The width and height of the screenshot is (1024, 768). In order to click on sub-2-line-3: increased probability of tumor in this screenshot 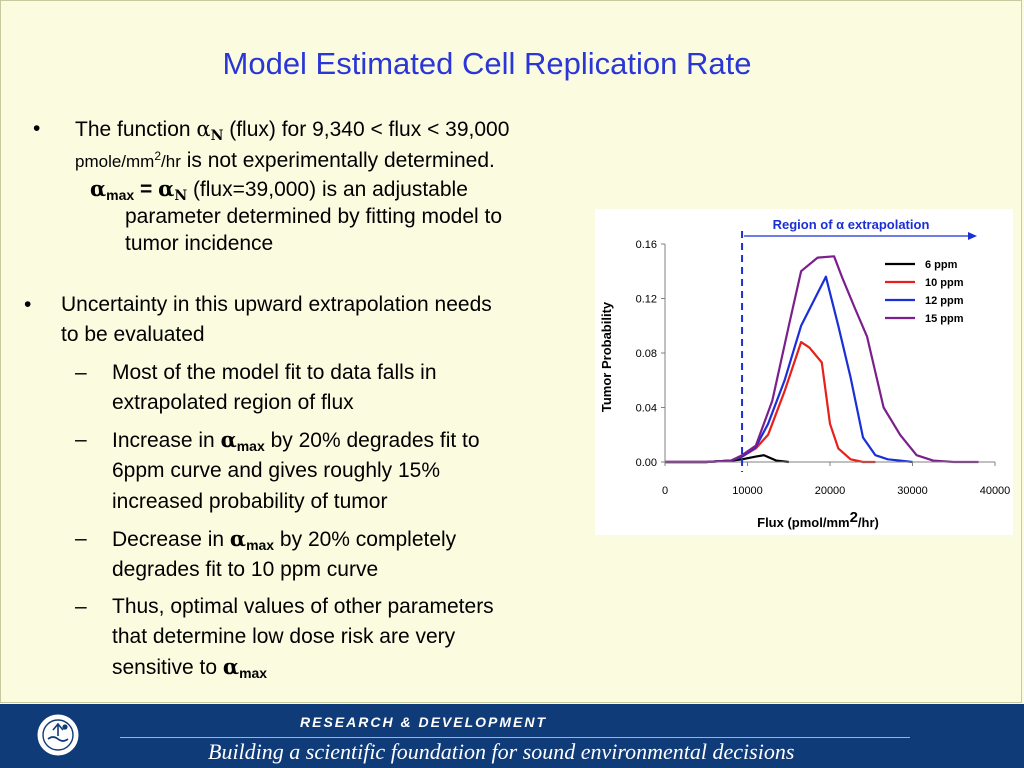, I will do `click(250, 501)`.